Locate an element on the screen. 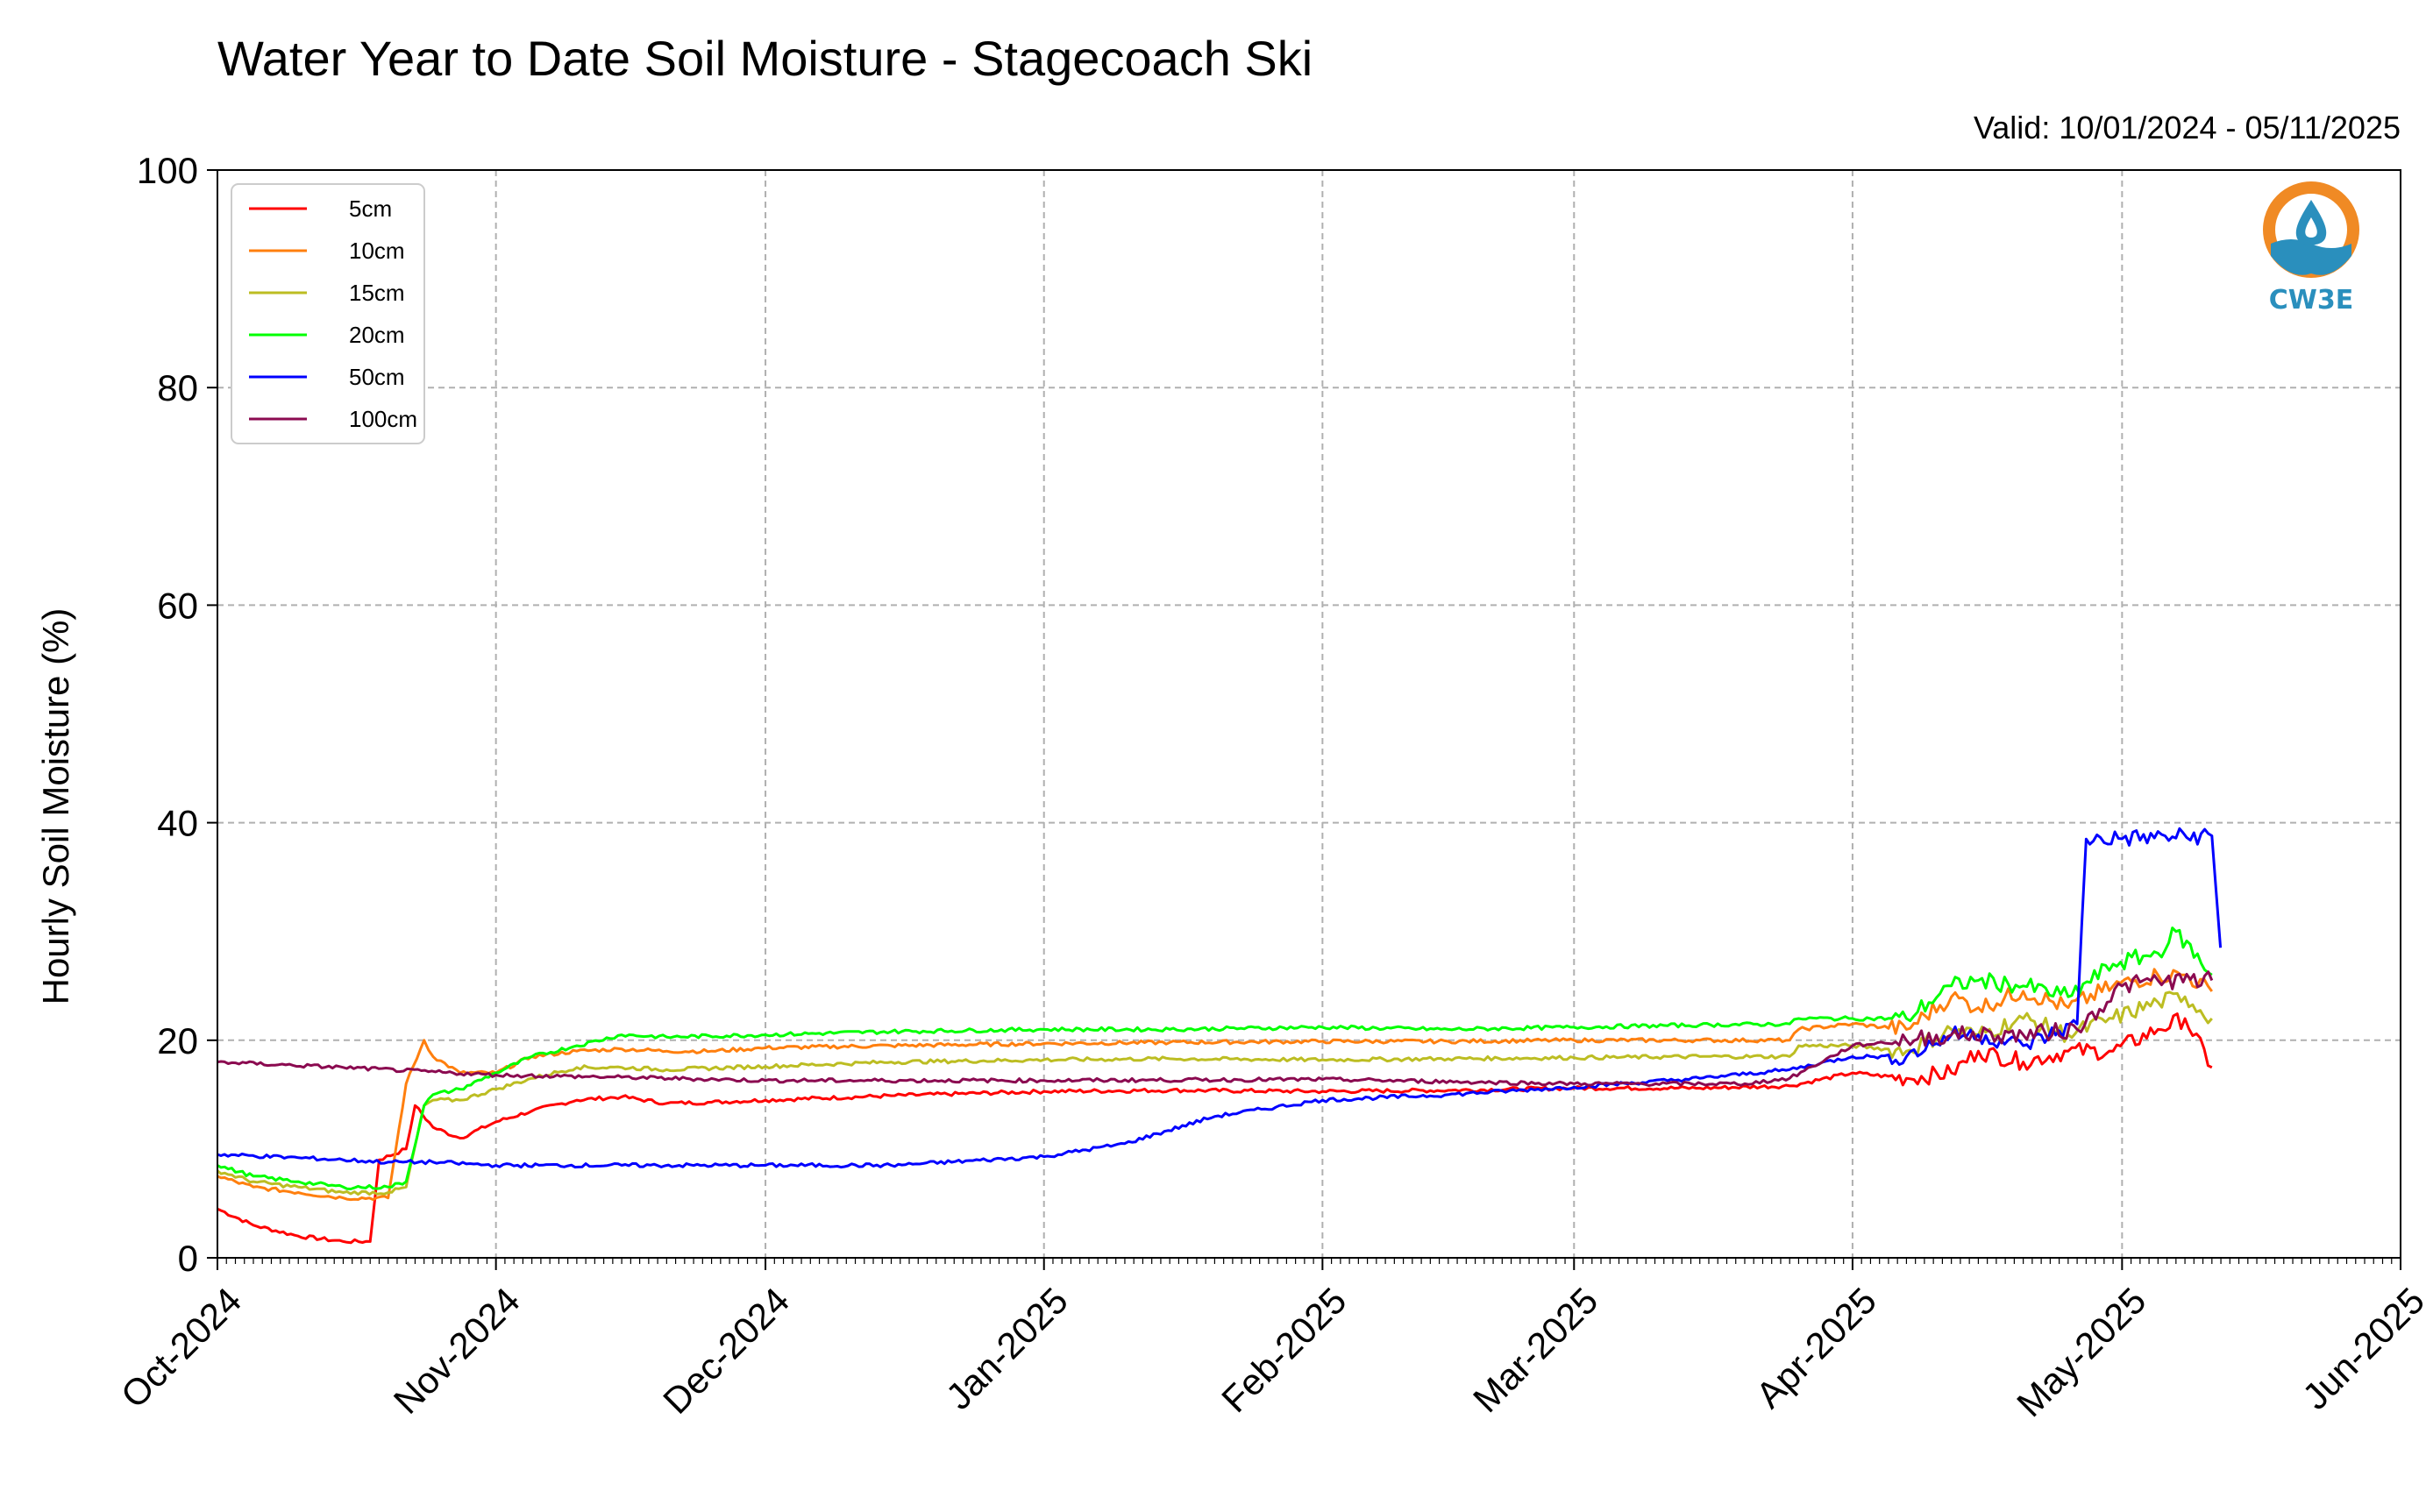 The image size is (2426, 1512). x-tick-label: Feb-2025 is located at coordinates (1283, 1350).